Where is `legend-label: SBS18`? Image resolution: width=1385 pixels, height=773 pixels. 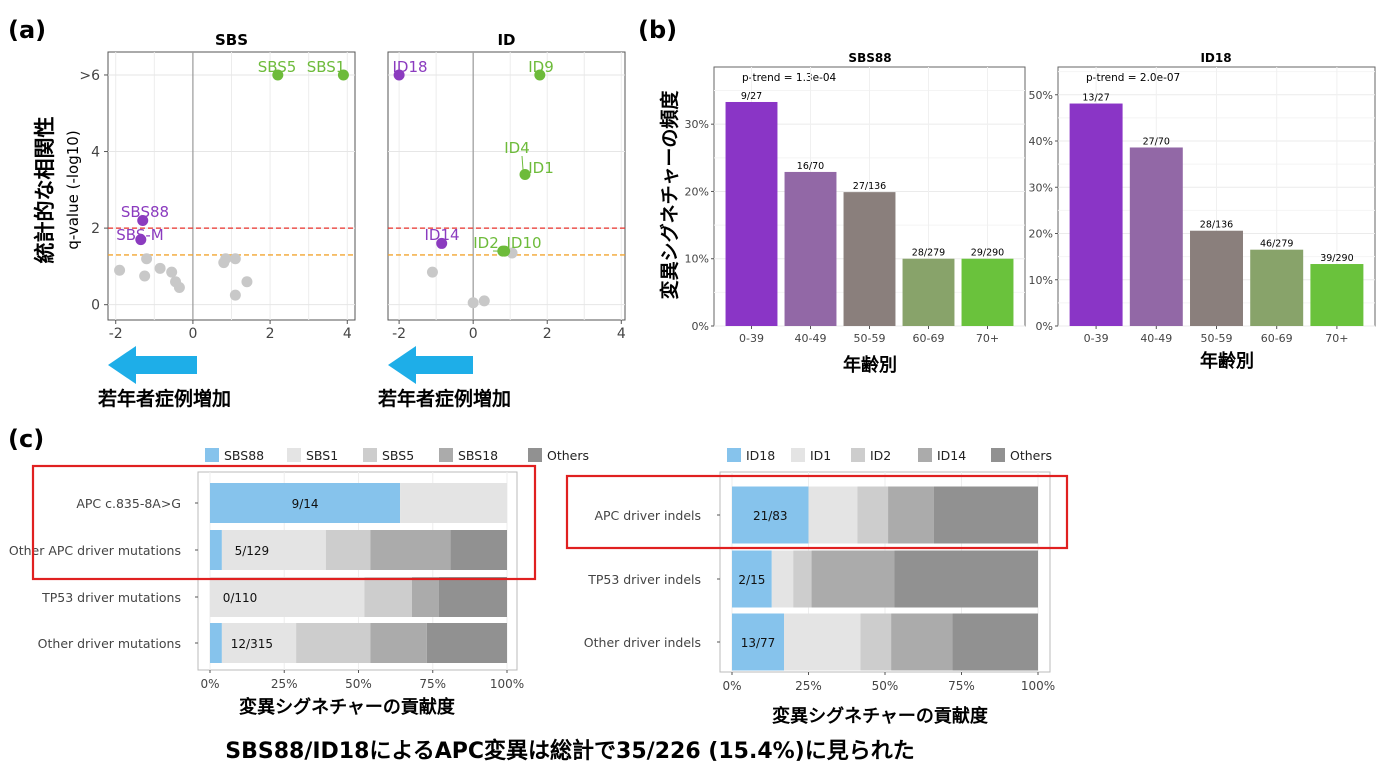 legend-label: SBS18 is located at coordinates (478, 455).